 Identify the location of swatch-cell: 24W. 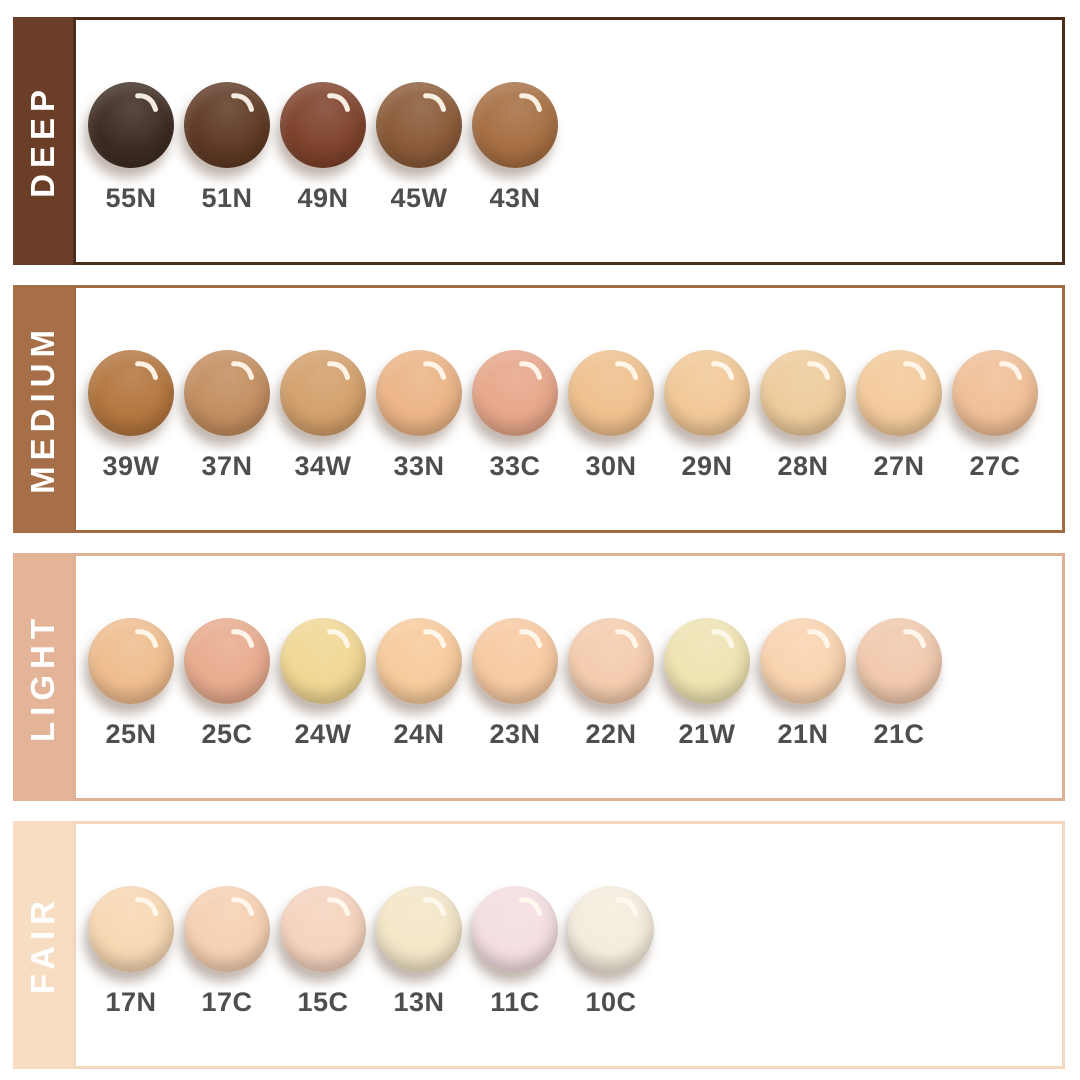
(323, 684).